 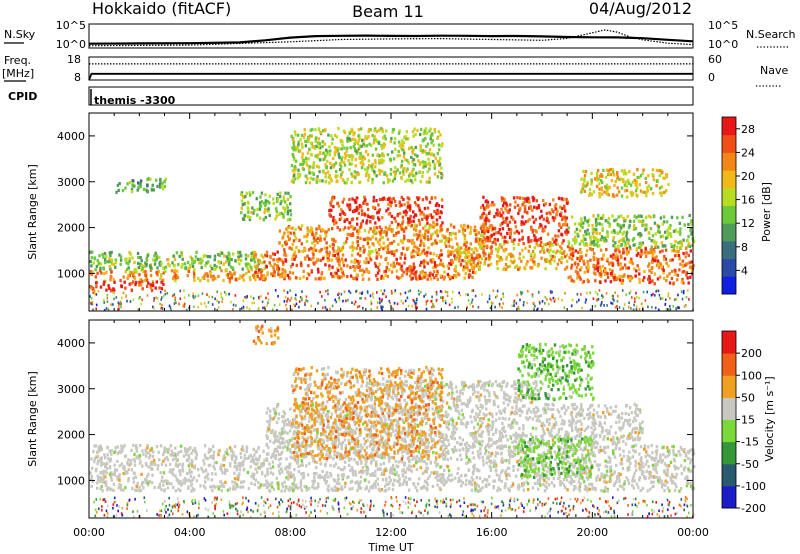 What do you see at coordinates (723, 25) in the screenshot?
I see `noise-right-tick-top: 10^5` at bounding box center [723, 25].